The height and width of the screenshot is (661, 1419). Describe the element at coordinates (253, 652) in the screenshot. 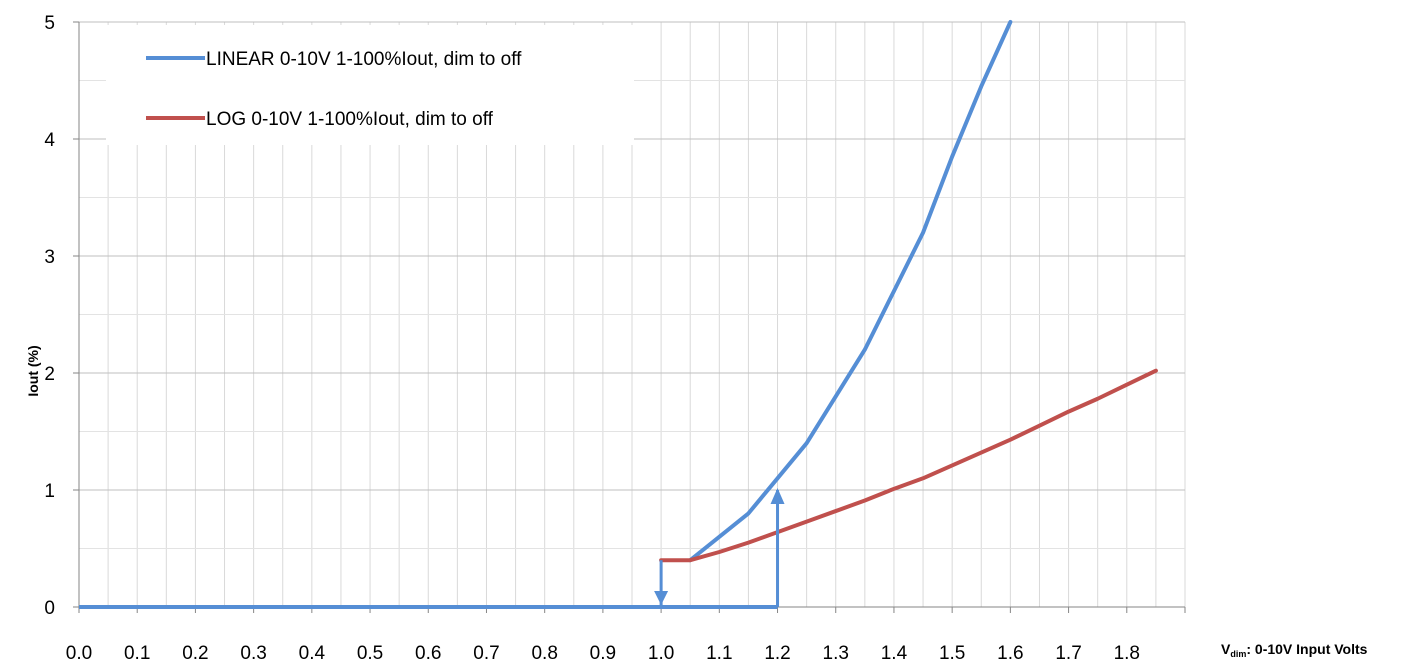

I see `x-tick-label: 0.3` at that location.